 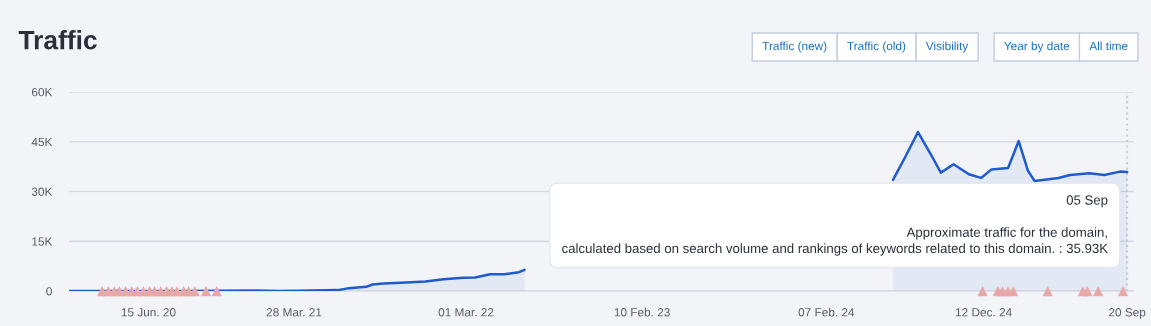 I want to click on text: 05 Sep Approximate traffic for the domain, calculated based on search volume and rankings of keywords related to this domain. : 35.93K, so click(x=835, y=225).